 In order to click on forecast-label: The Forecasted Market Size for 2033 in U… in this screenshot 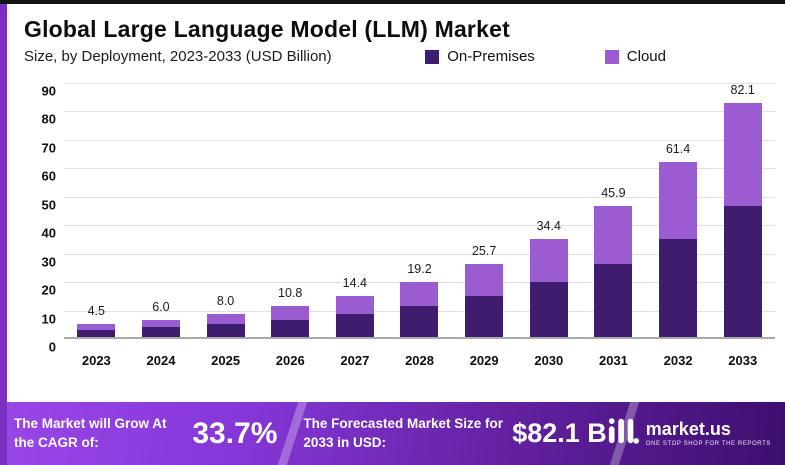, I will do `click(403, 433)`.